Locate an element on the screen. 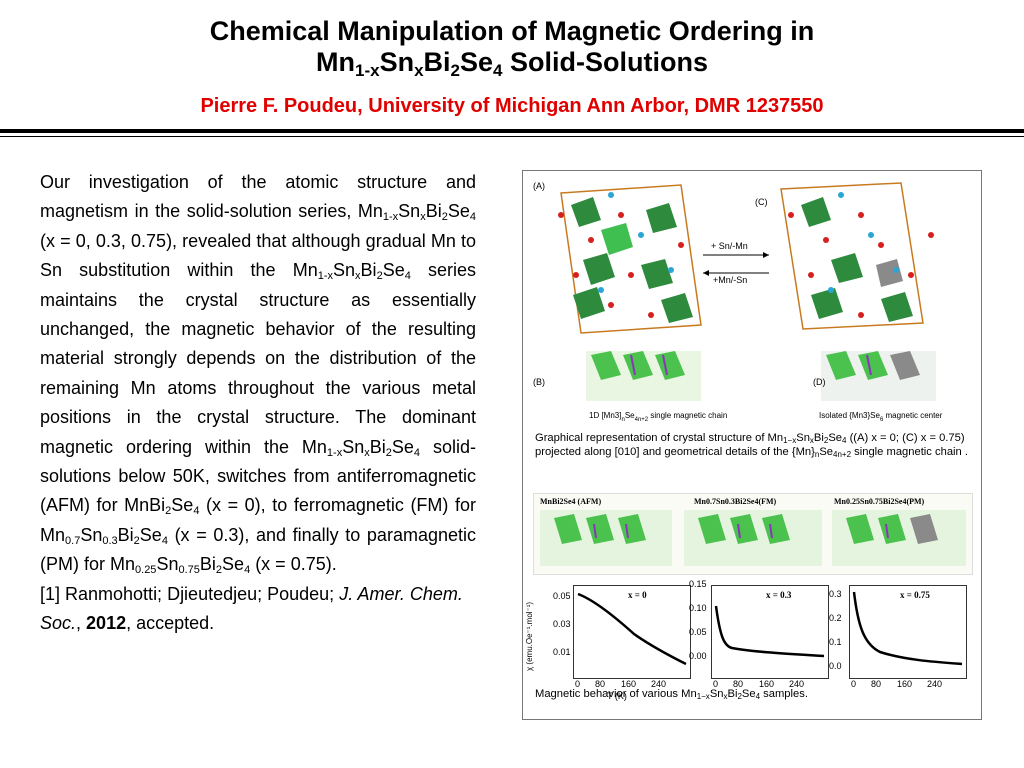 The height and width of the screenshot is (768, 1024). arrow-label-mn: +Mn/-Sn is located at coordinates (730, 280).